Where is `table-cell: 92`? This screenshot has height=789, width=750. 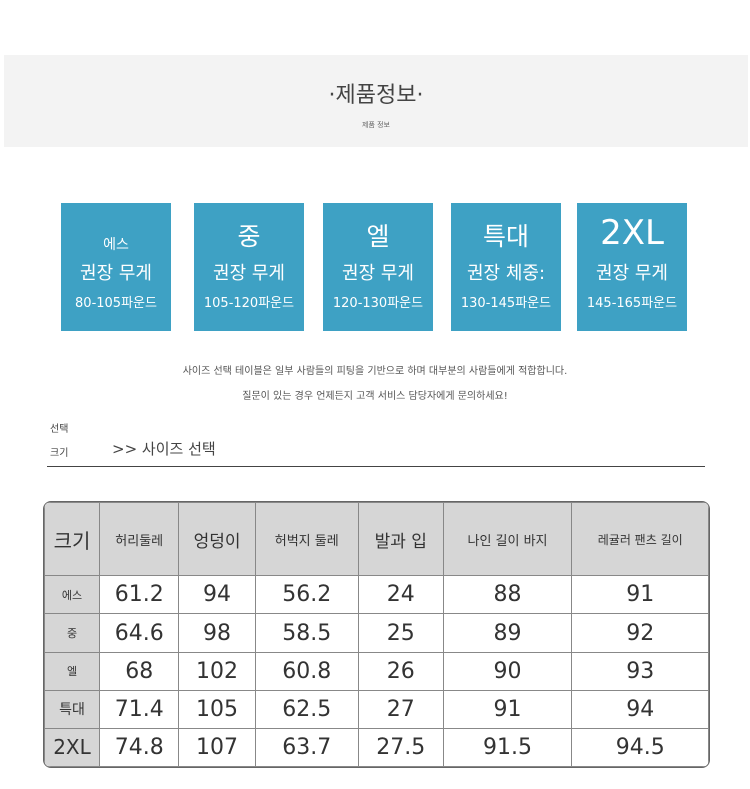
table-cell: 92 is located at coordinates (640, 633).